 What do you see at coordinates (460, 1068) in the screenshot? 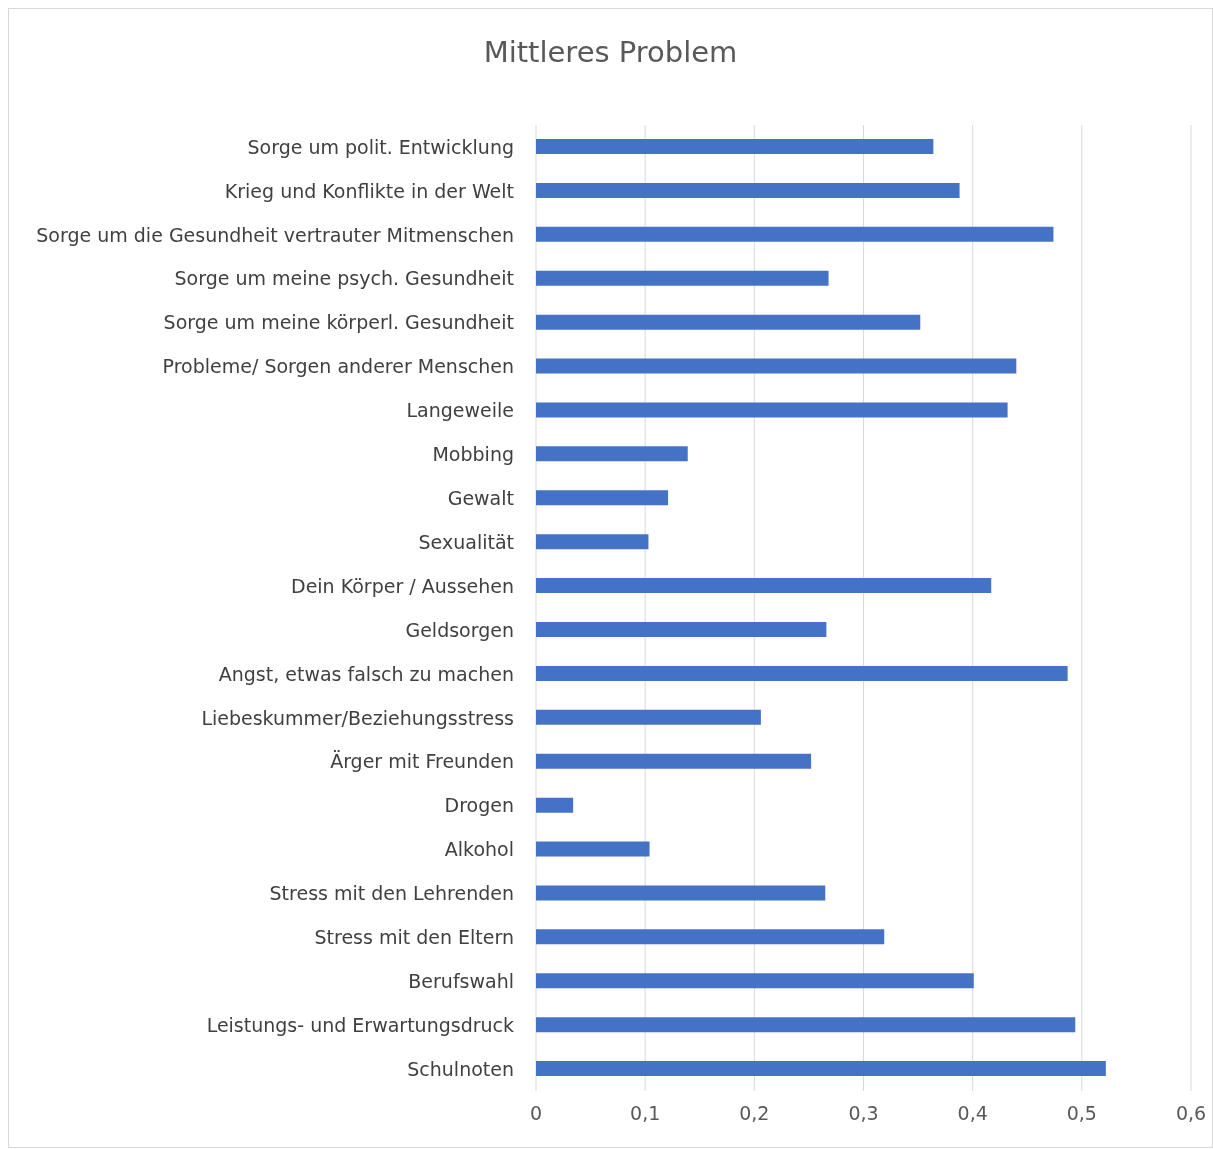
I see `y-tick-label: Schulnoten` at bounding box center [460, 1068].